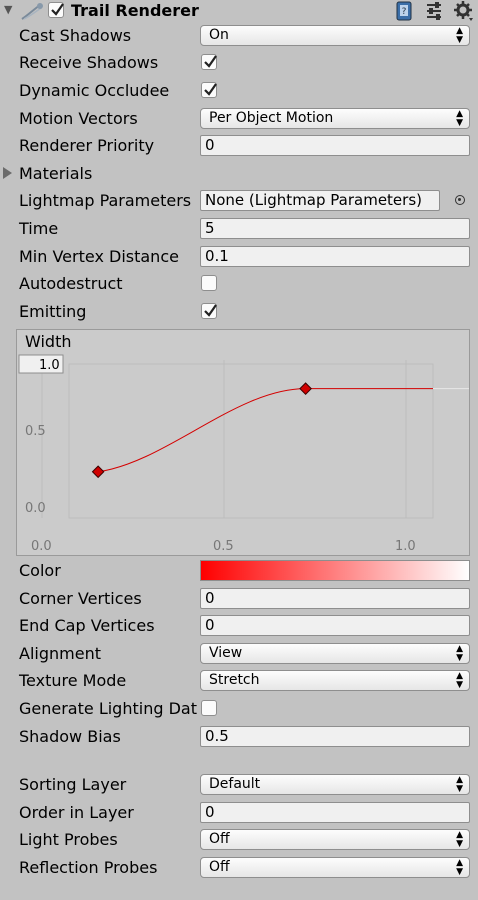  Describe the element at coordinates (78, 118) in the screenshot. I see `motion-vectors-label: Motion Vectors` at that location.